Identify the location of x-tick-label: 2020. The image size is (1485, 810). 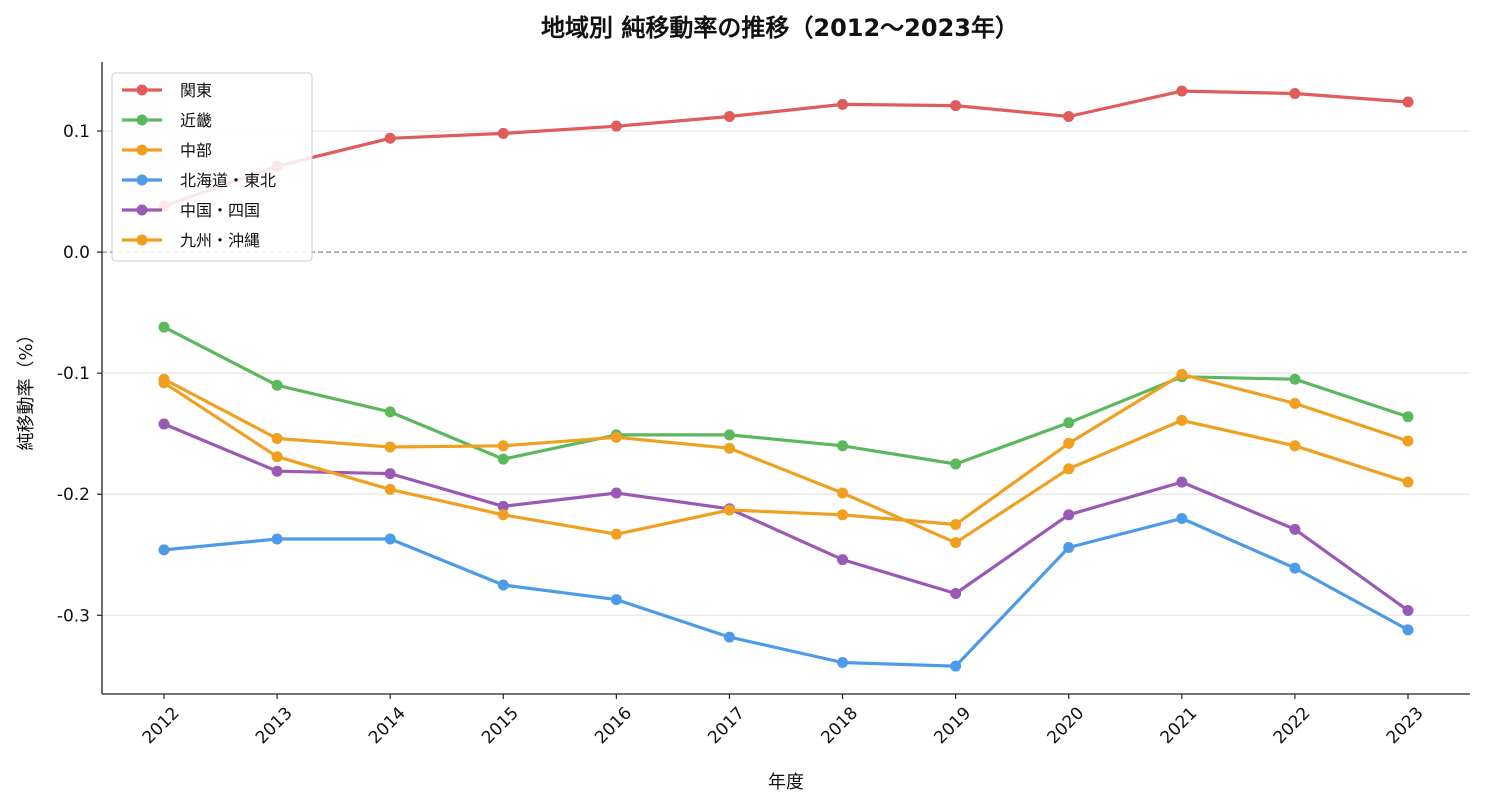
(1066, 725).